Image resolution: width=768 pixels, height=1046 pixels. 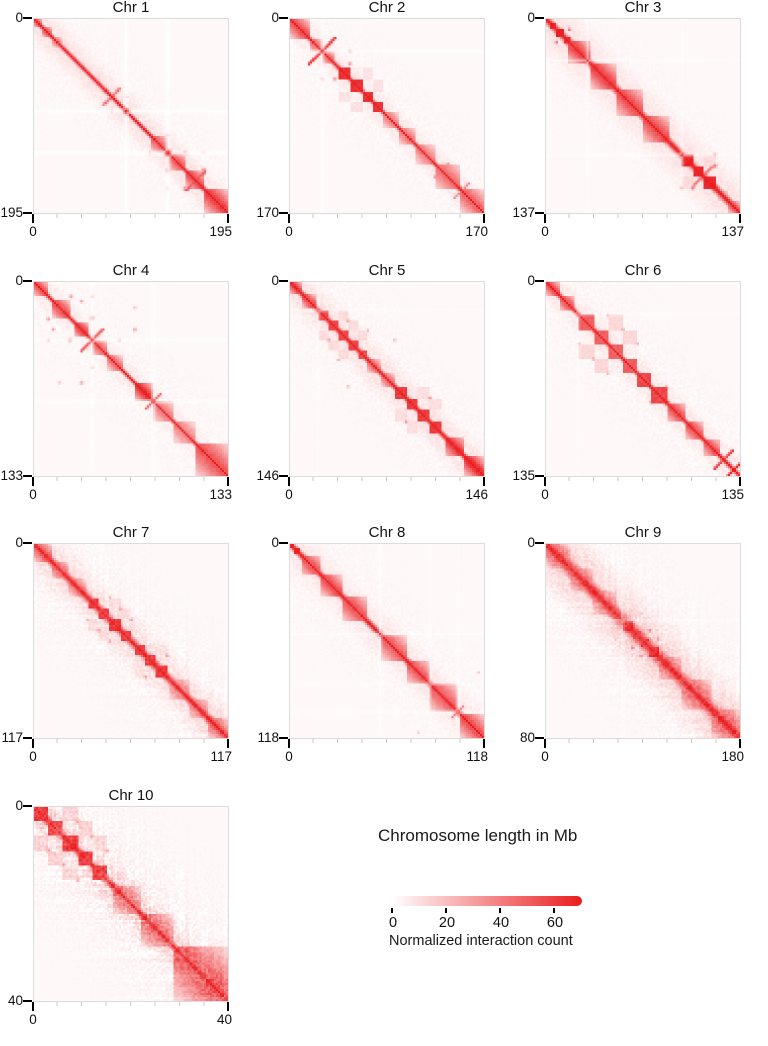 What do you see at coordinates (267, 212) in the screenshot?
I see `y-axis-tick-label-max: 170` at bounding box center [267, 212].